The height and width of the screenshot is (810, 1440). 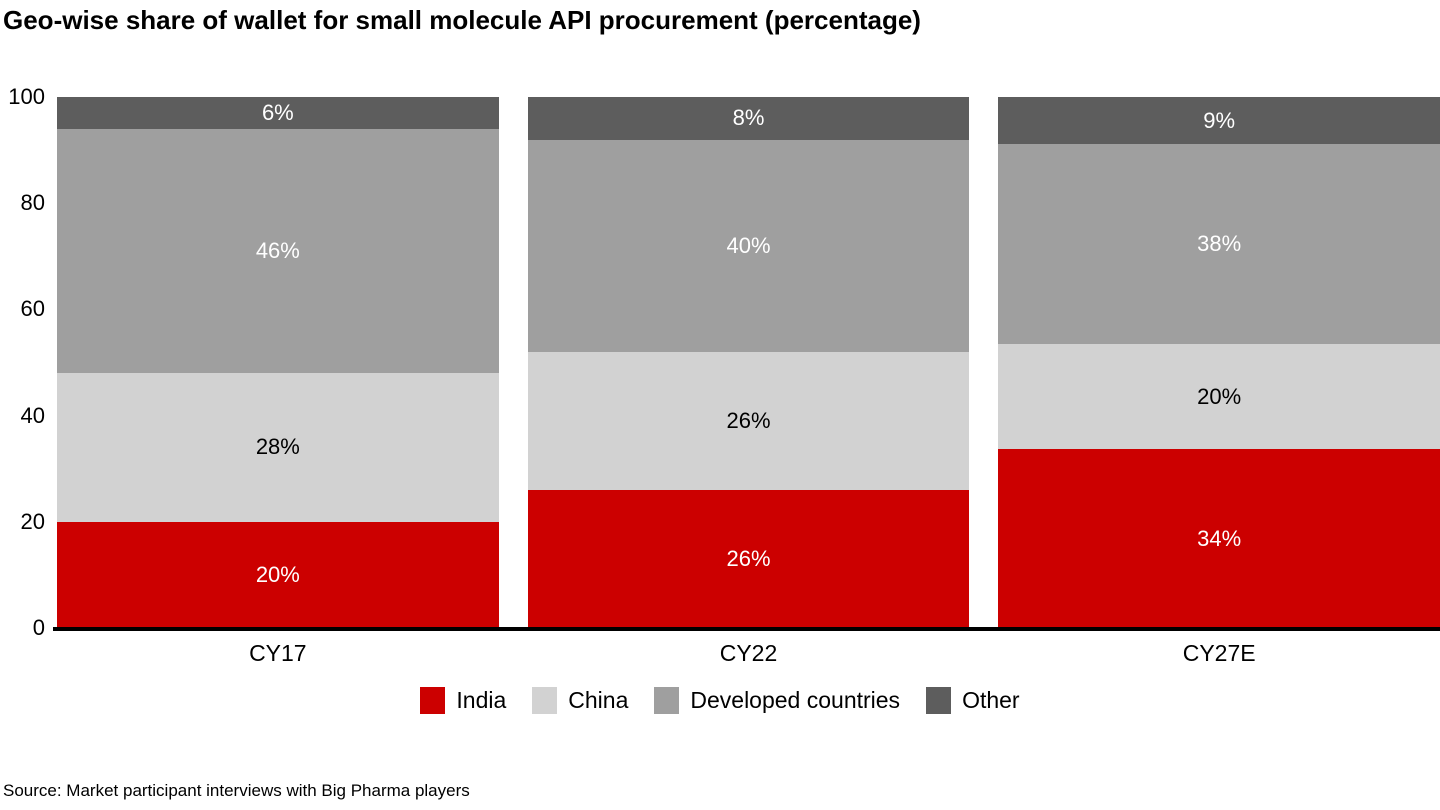 I want to click on x-axis-label-cy22: CY22, so click(x=748, y=653).